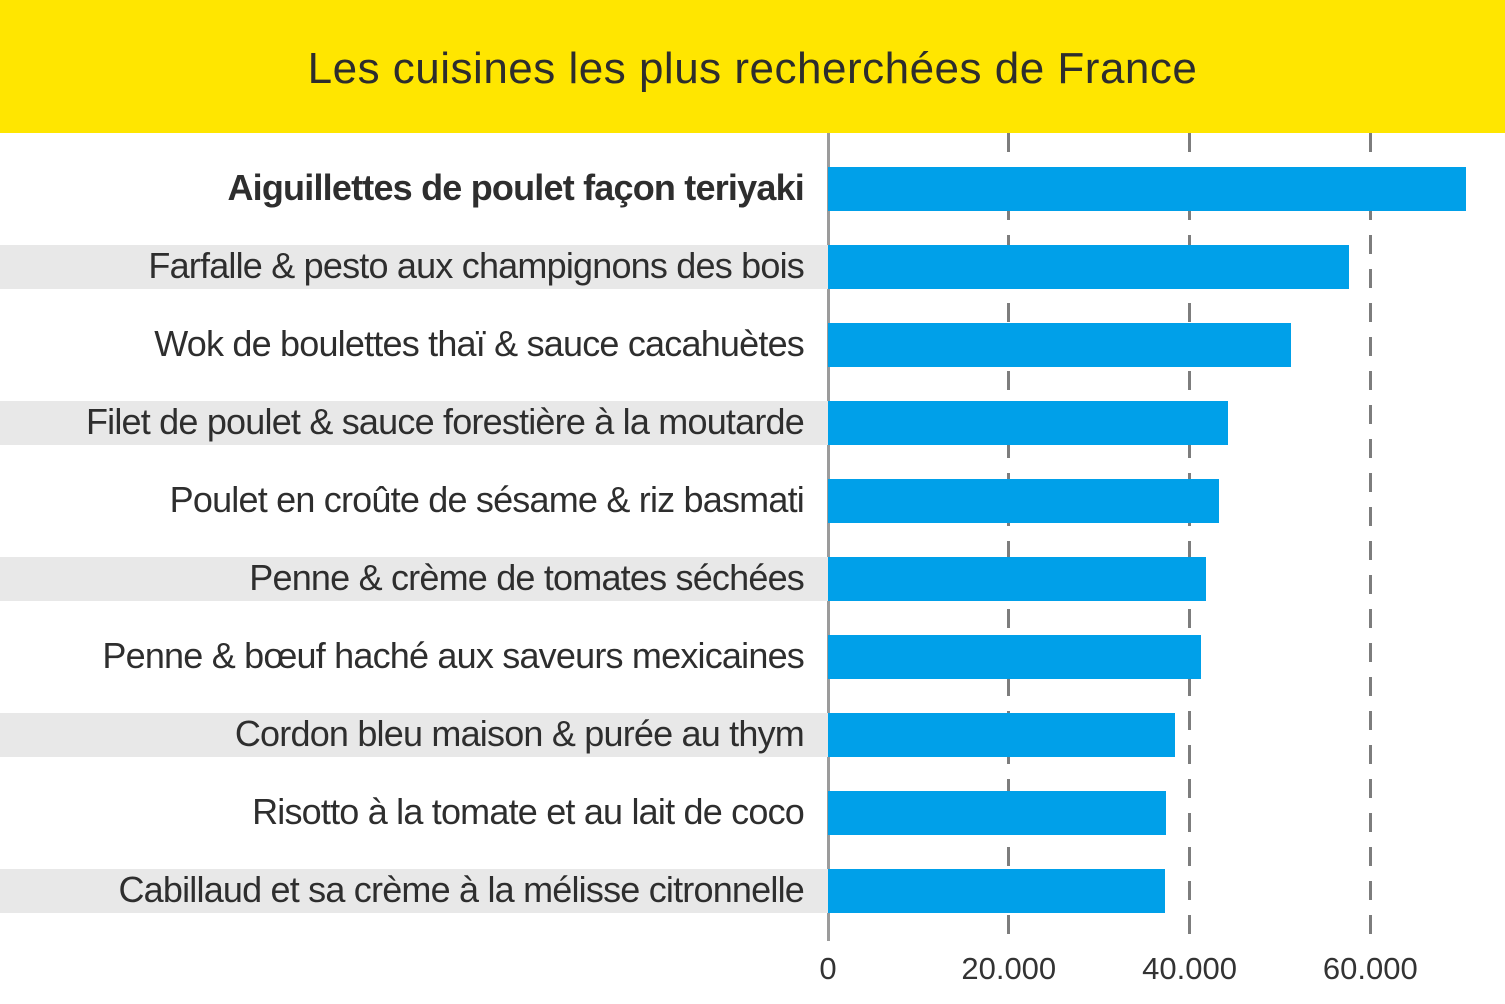  I want to click on category-label: Wok de boulettes thaï & sauce cacahuètes, so click(479, 343).